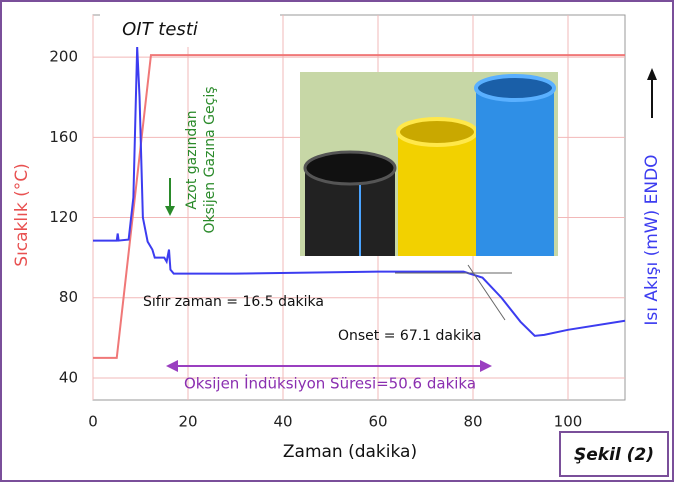 This screenshot has height=486, width=674. What do you see at coordinates (170, 211) in the screenshot?
I see `switch-arrowhead` at bounding box center [170, 211].